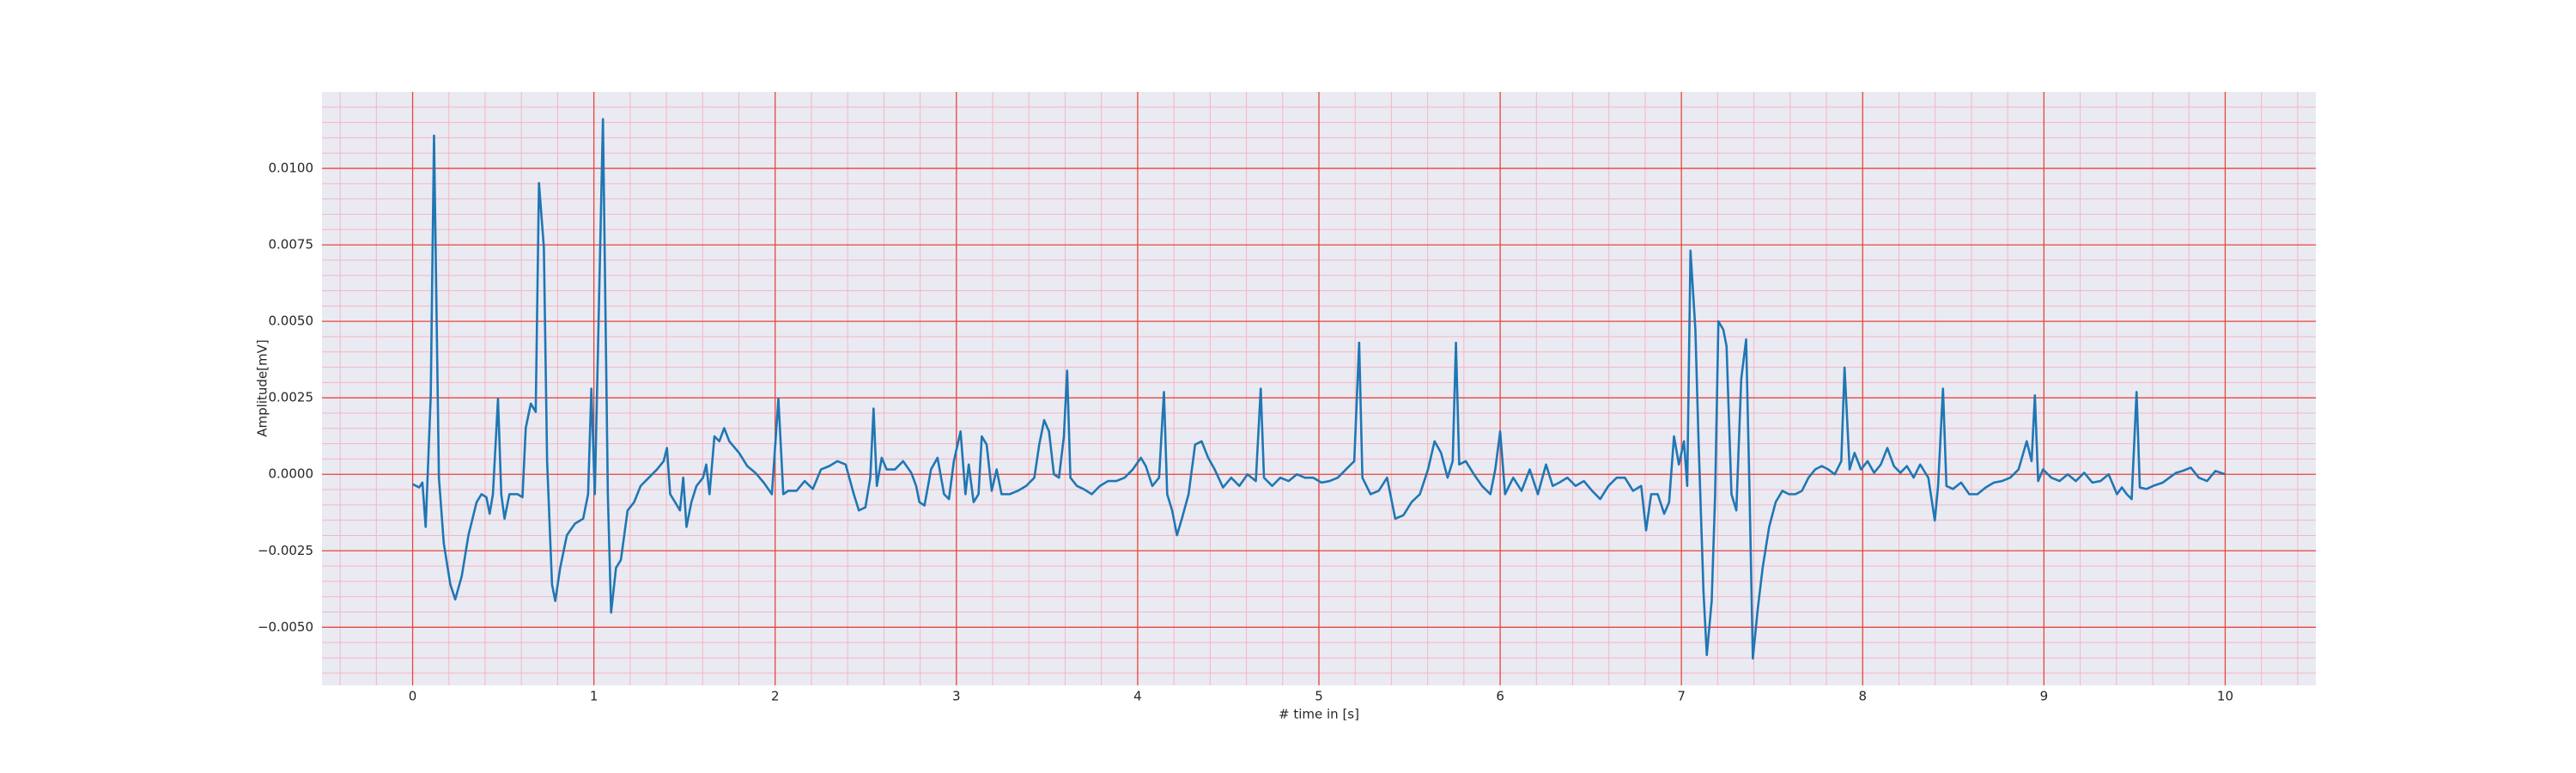  Describe the element at coordinates (285, 550) in the screenshot. I see `y-tick-label: −0.0025` at that location.